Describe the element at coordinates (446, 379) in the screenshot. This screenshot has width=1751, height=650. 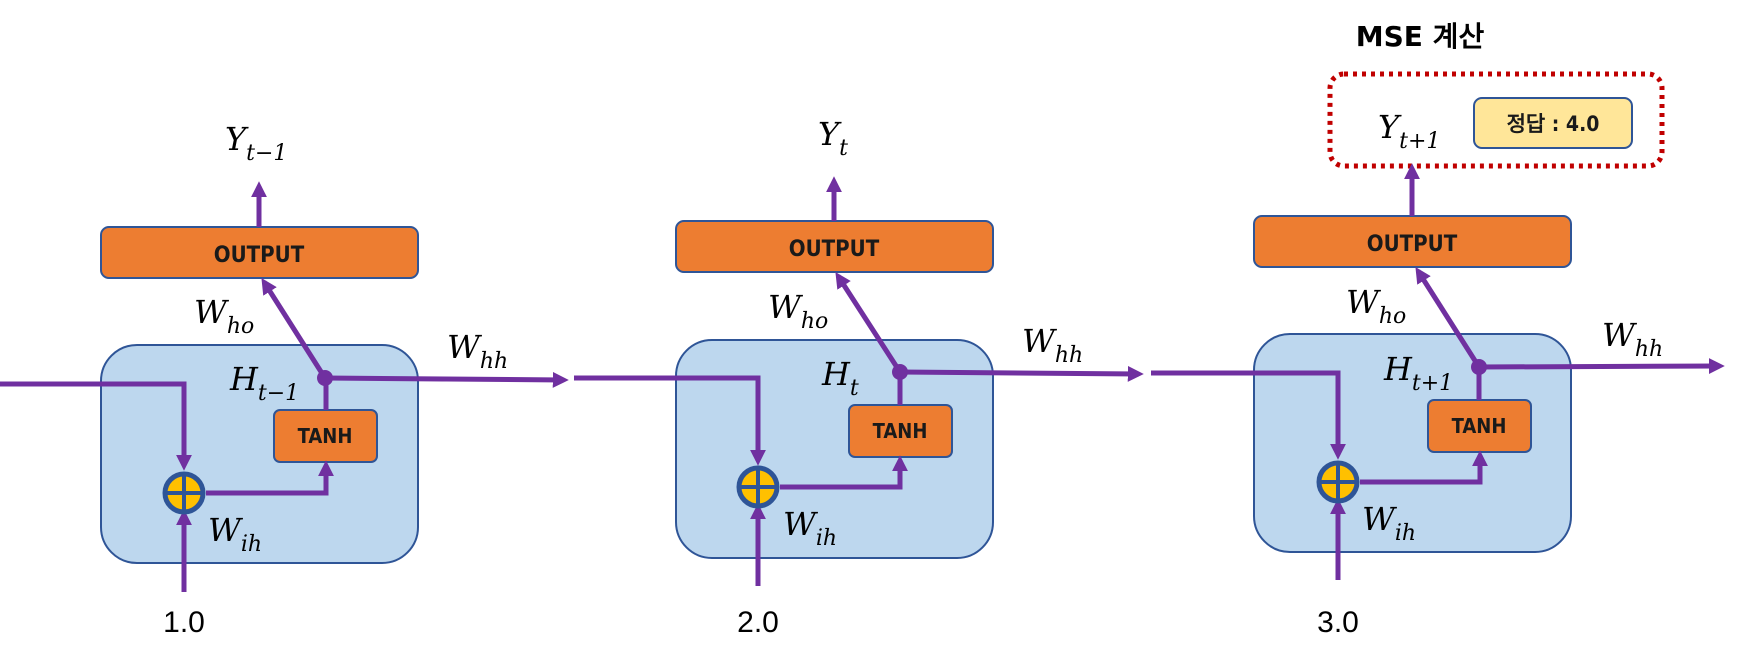
I see `cell-1-hidden-out-wire` at that location.